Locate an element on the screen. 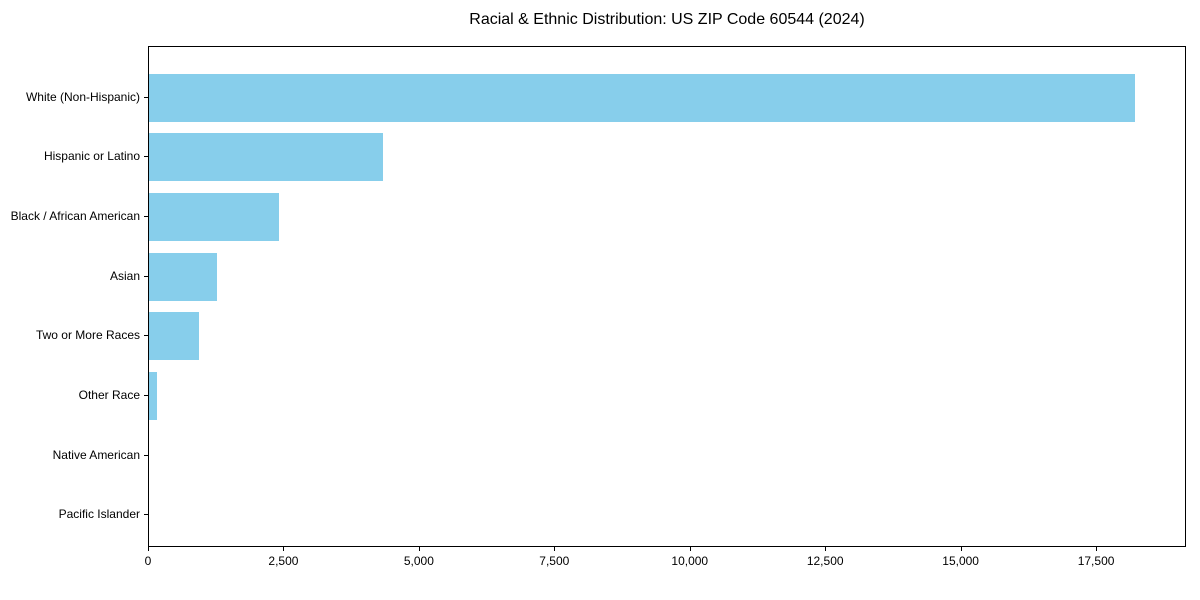  y-axis-label-other-race: Other Race is located at coordinates (109, 394).